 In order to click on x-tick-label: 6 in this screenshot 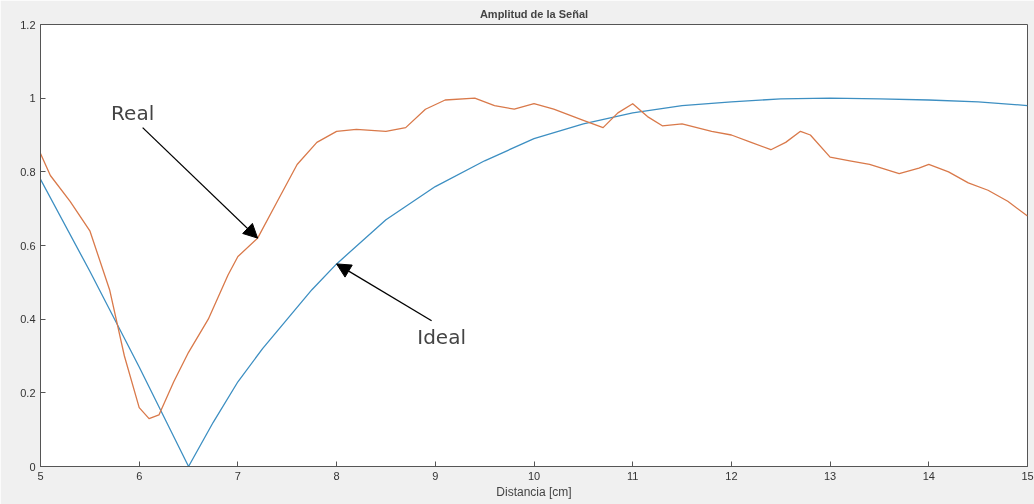, I will do `click(139, 475)`.